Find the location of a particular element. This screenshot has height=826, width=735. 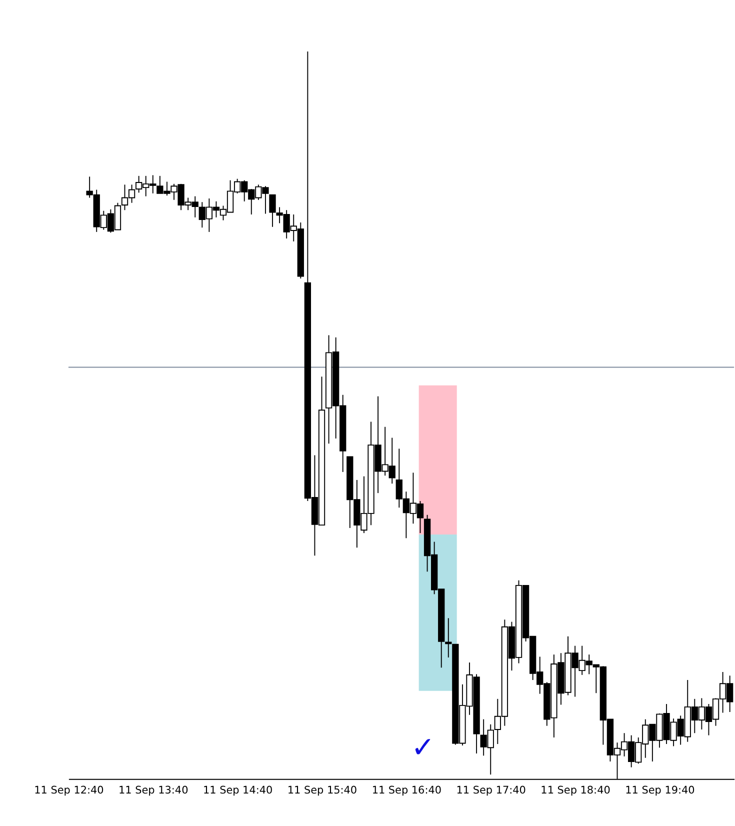

x-tick-label: 11 Sep 19:40 is located at coordinates (660, 790).